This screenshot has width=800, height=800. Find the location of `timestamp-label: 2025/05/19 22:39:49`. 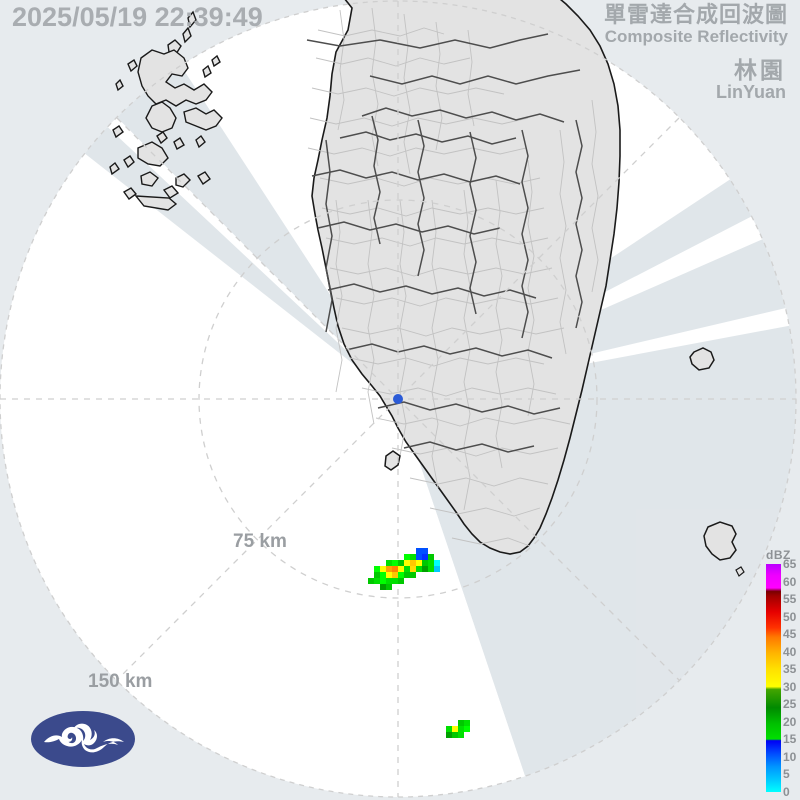

timestamp-label: 2025/05/19 22:39:49 is located at coordinates (137, 17).